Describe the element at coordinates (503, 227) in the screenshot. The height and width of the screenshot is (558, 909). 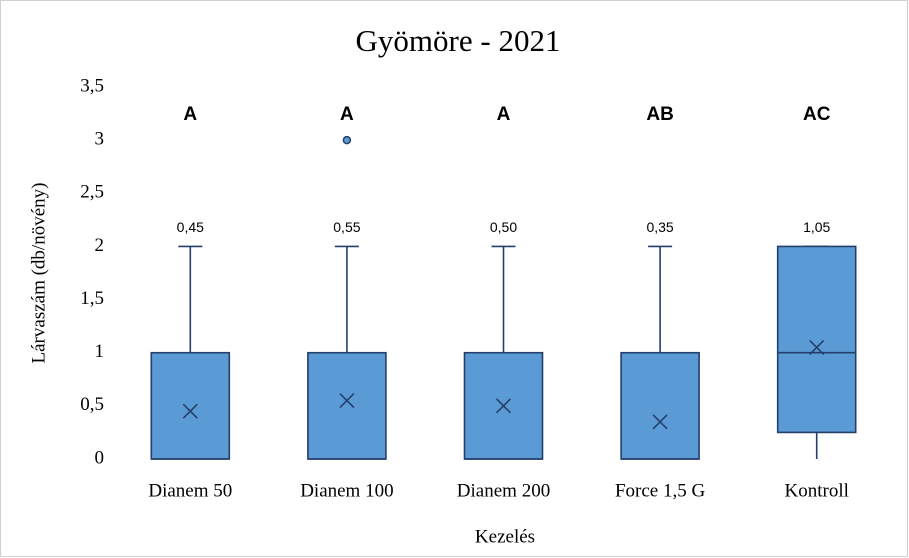
I see `mean-label: 0,50` at that location.